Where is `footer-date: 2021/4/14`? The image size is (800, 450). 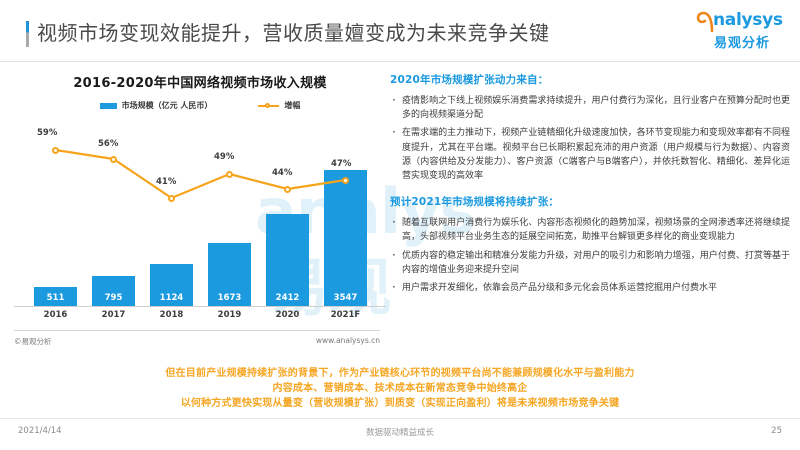
footer-date: 2021/4/14 is located at coordinates (40, 431).